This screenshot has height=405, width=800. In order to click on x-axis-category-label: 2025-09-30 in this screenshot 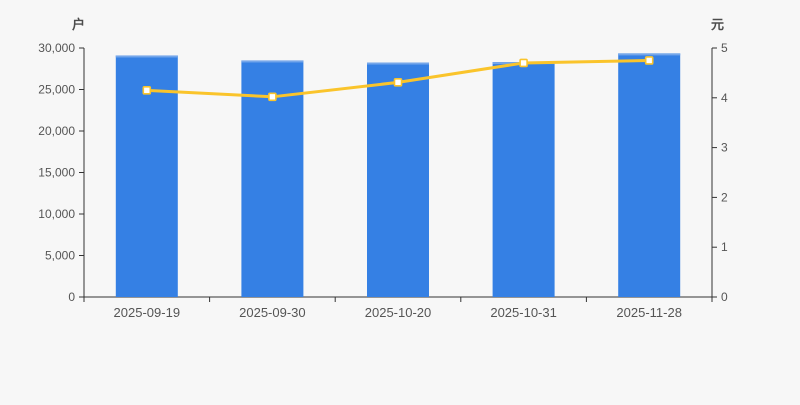, I will do `click(272, 312)`.